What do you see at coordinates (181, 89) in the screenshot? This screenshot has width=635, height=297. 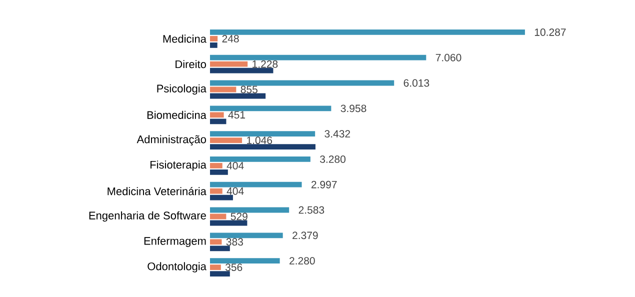 I see `y-tick-label: Psicologia` at bounding box center [181, 89].